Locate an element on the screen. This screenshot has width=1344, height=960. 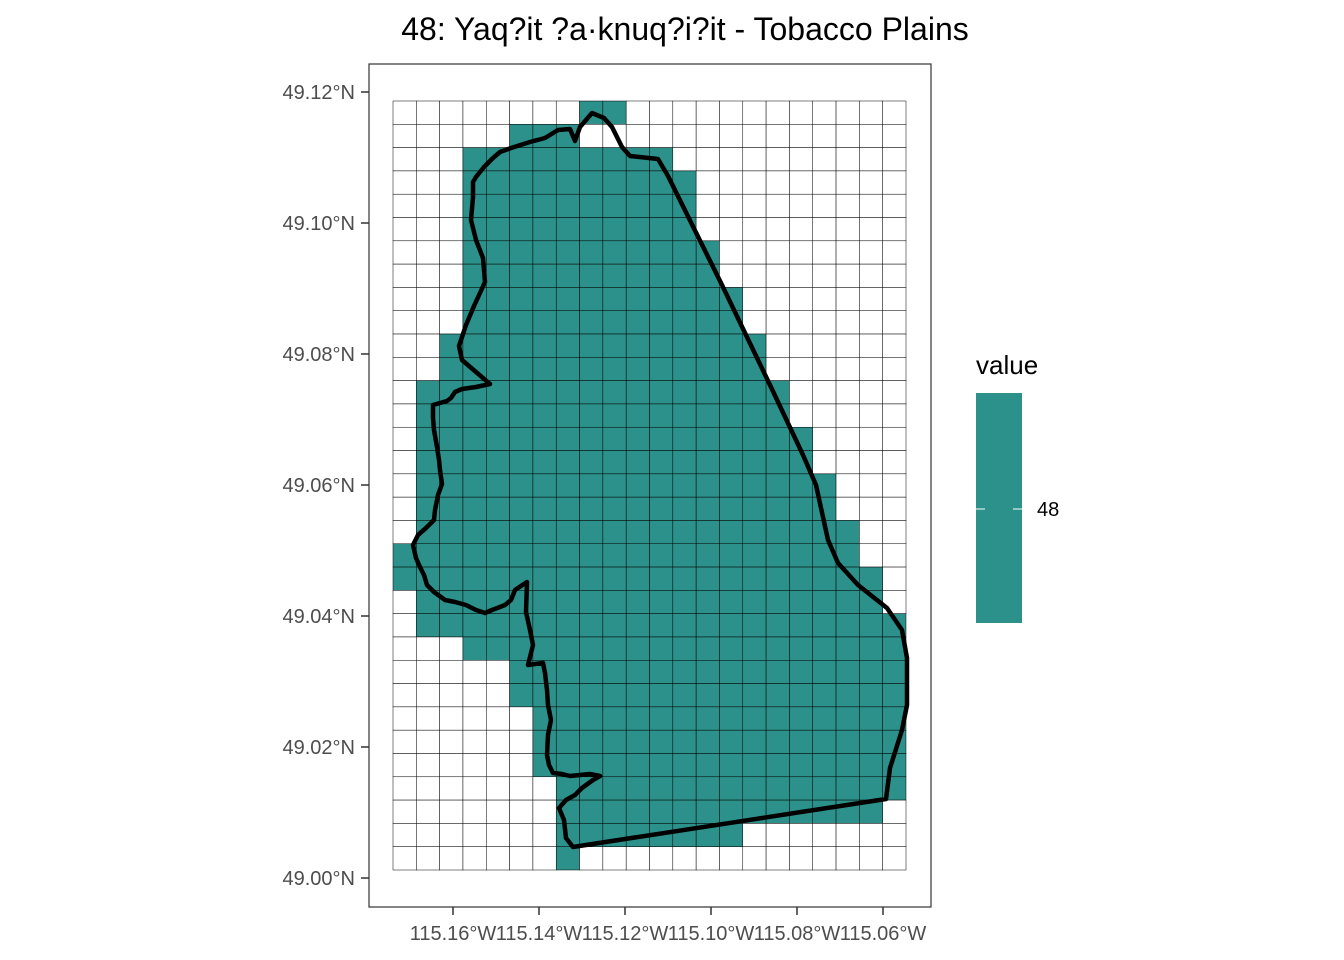
y-tick-label: 49.04°N is located at coordinates (319, 617).